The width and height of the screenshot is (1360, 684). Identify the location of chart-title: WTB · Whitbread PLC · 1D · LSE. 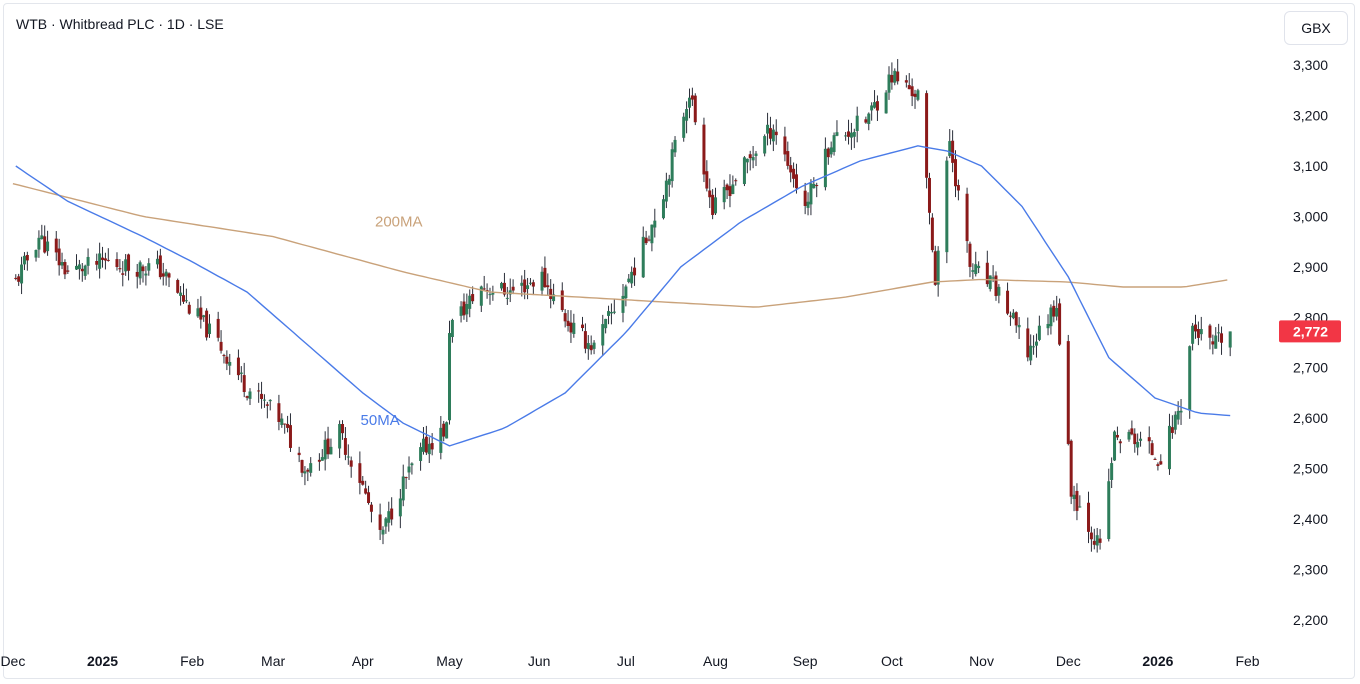
(120, 24).